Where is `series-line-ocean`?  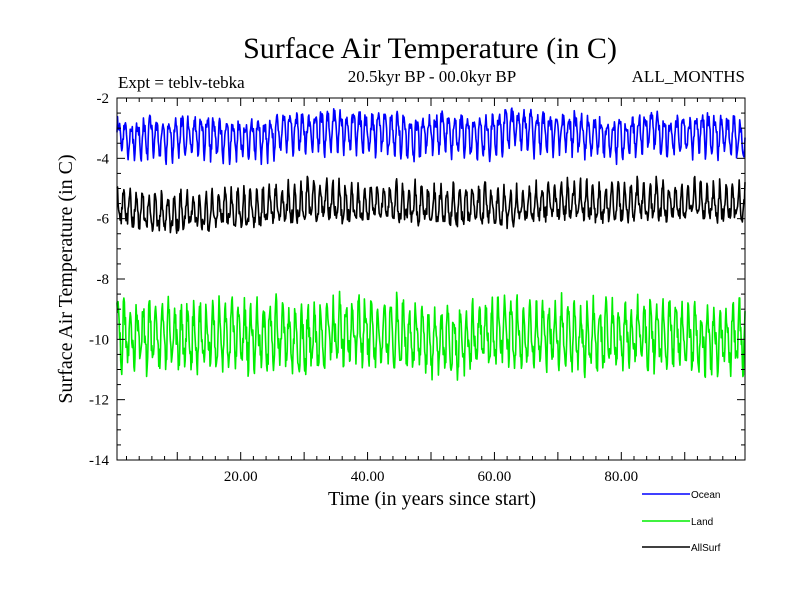
series-line-ocean is located at coordinates (431, 136).